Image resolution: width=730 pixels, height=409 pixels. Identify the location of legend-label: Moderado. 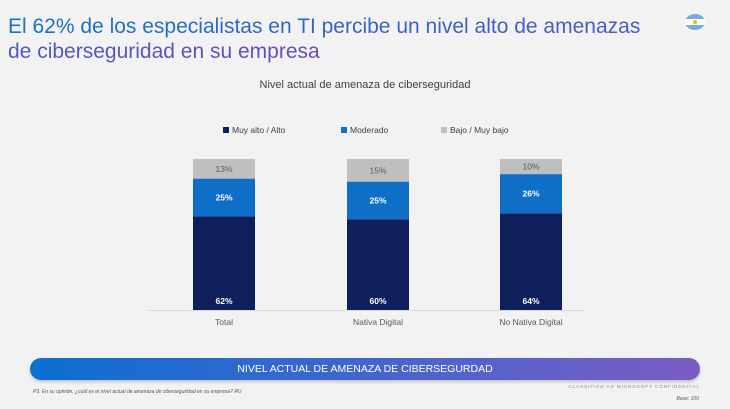
(369, 130).